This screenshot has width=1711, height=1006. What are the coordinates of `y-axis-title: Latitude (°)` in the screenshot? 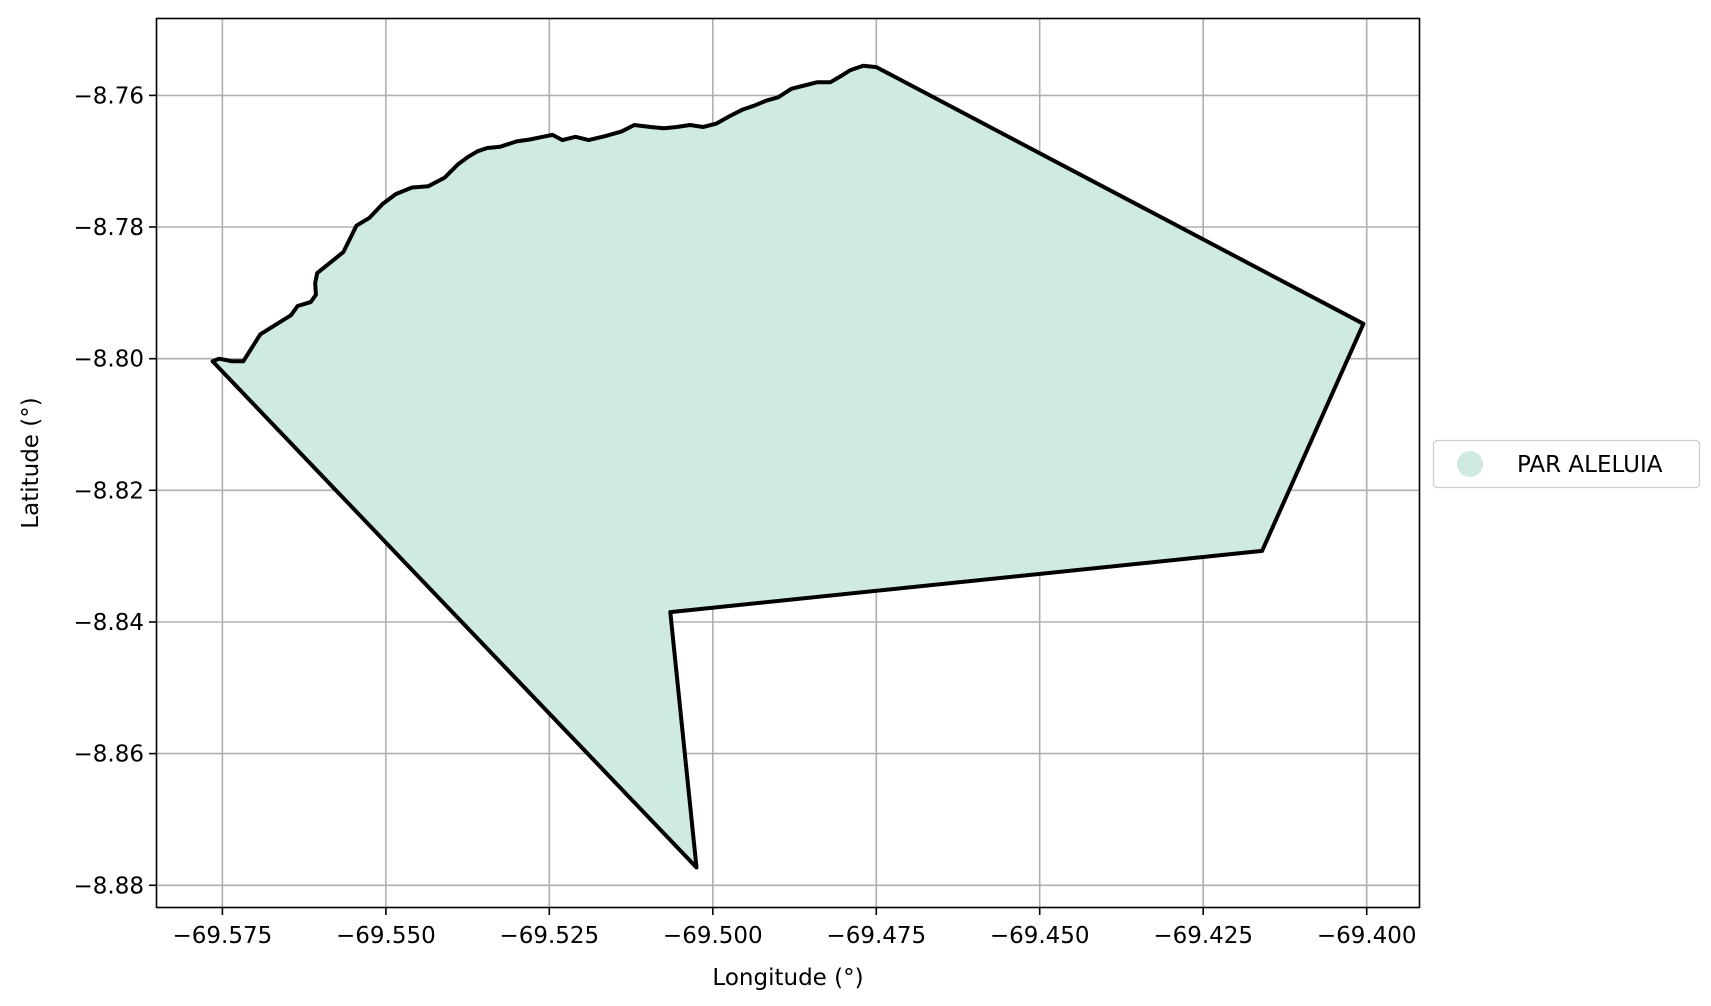 It's located at (31, 462).